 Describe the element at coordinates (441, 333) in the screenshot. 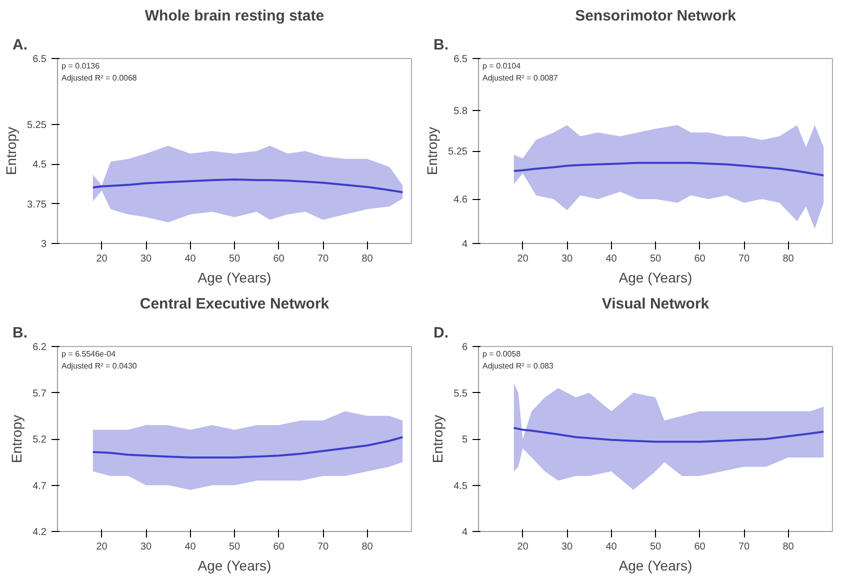

I see `text: D.` at that location.